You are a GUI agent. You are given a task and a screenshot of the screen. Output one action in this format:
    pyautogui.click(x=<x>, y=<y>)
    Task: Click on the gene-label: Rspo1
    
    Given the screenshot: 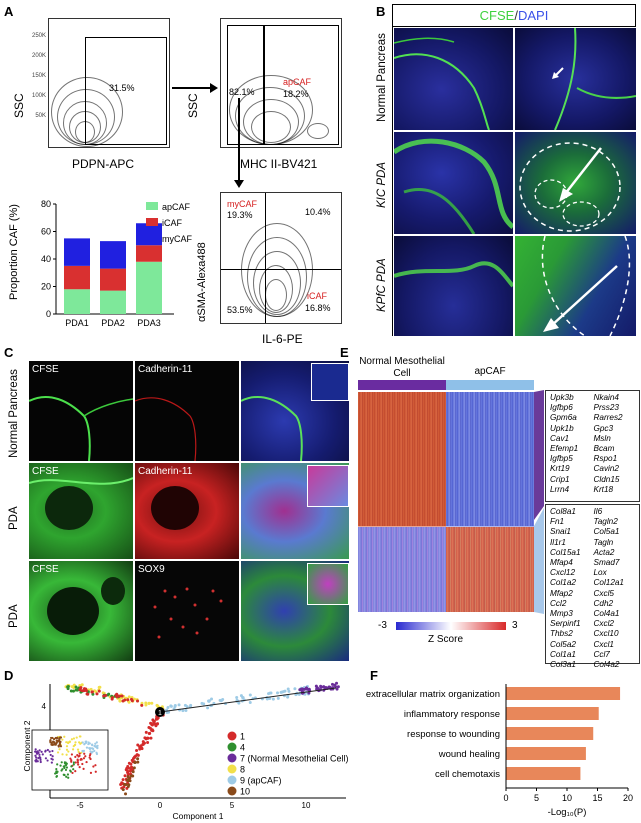 What is the action you would take?
    pyautogui.click(x=605, y=459)
    